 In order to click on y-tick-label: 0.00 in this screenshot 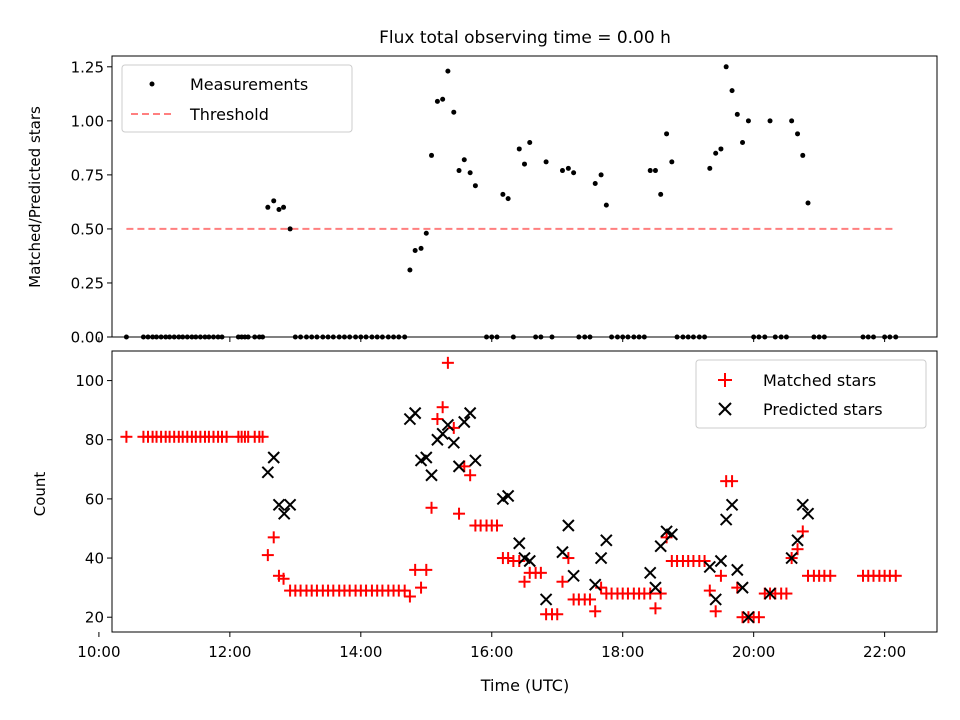, I will do `click(87, 338)`.